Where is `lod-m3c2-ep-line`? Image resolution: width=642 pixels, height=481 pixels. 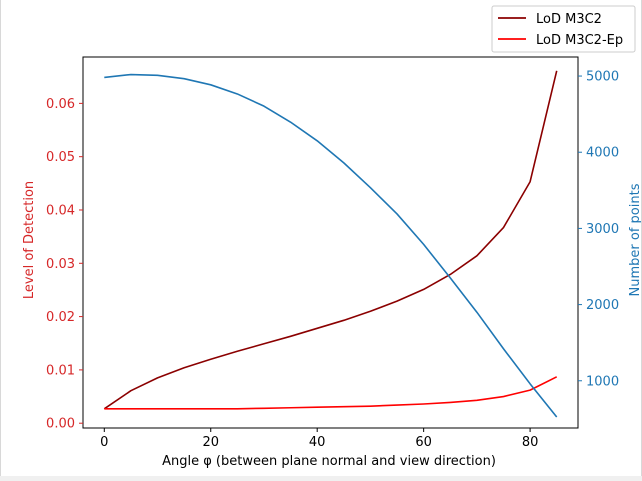
lod-m3c2-ep-line is located at coordinates (331, 393).